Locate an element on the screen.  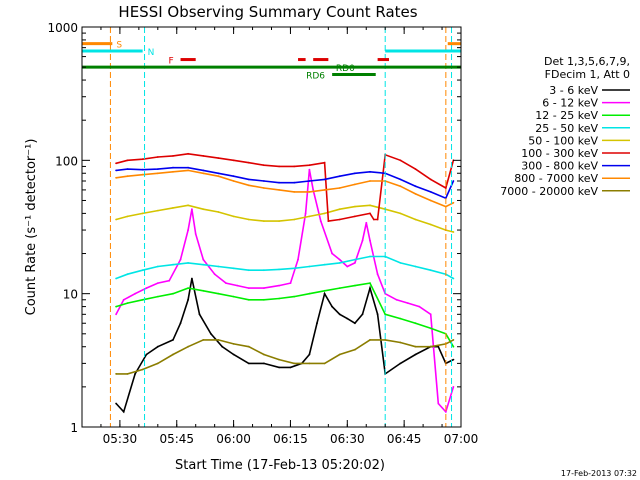
y-tick-label-0: 1 is located at coordinates (74, 428).